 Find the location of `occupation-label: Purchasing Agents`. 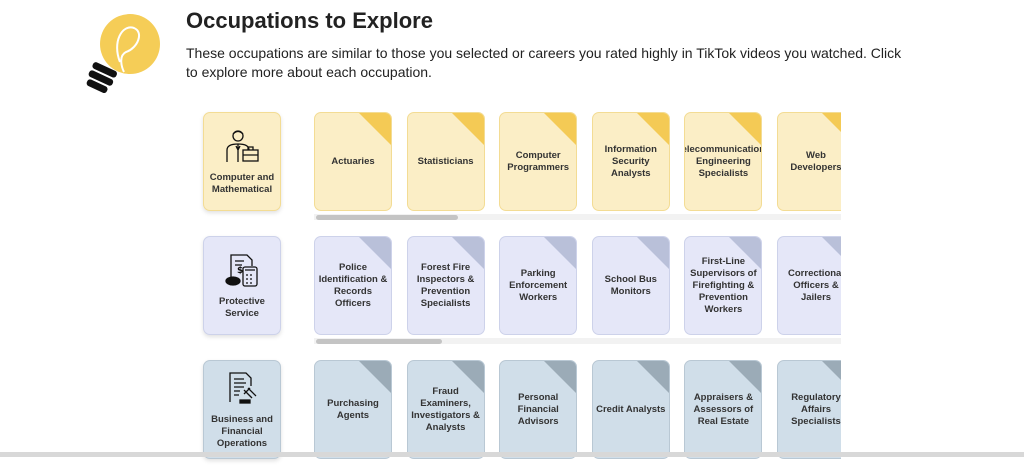

occupation-label: Purchasing Agents is located at coordinates (353, 409).